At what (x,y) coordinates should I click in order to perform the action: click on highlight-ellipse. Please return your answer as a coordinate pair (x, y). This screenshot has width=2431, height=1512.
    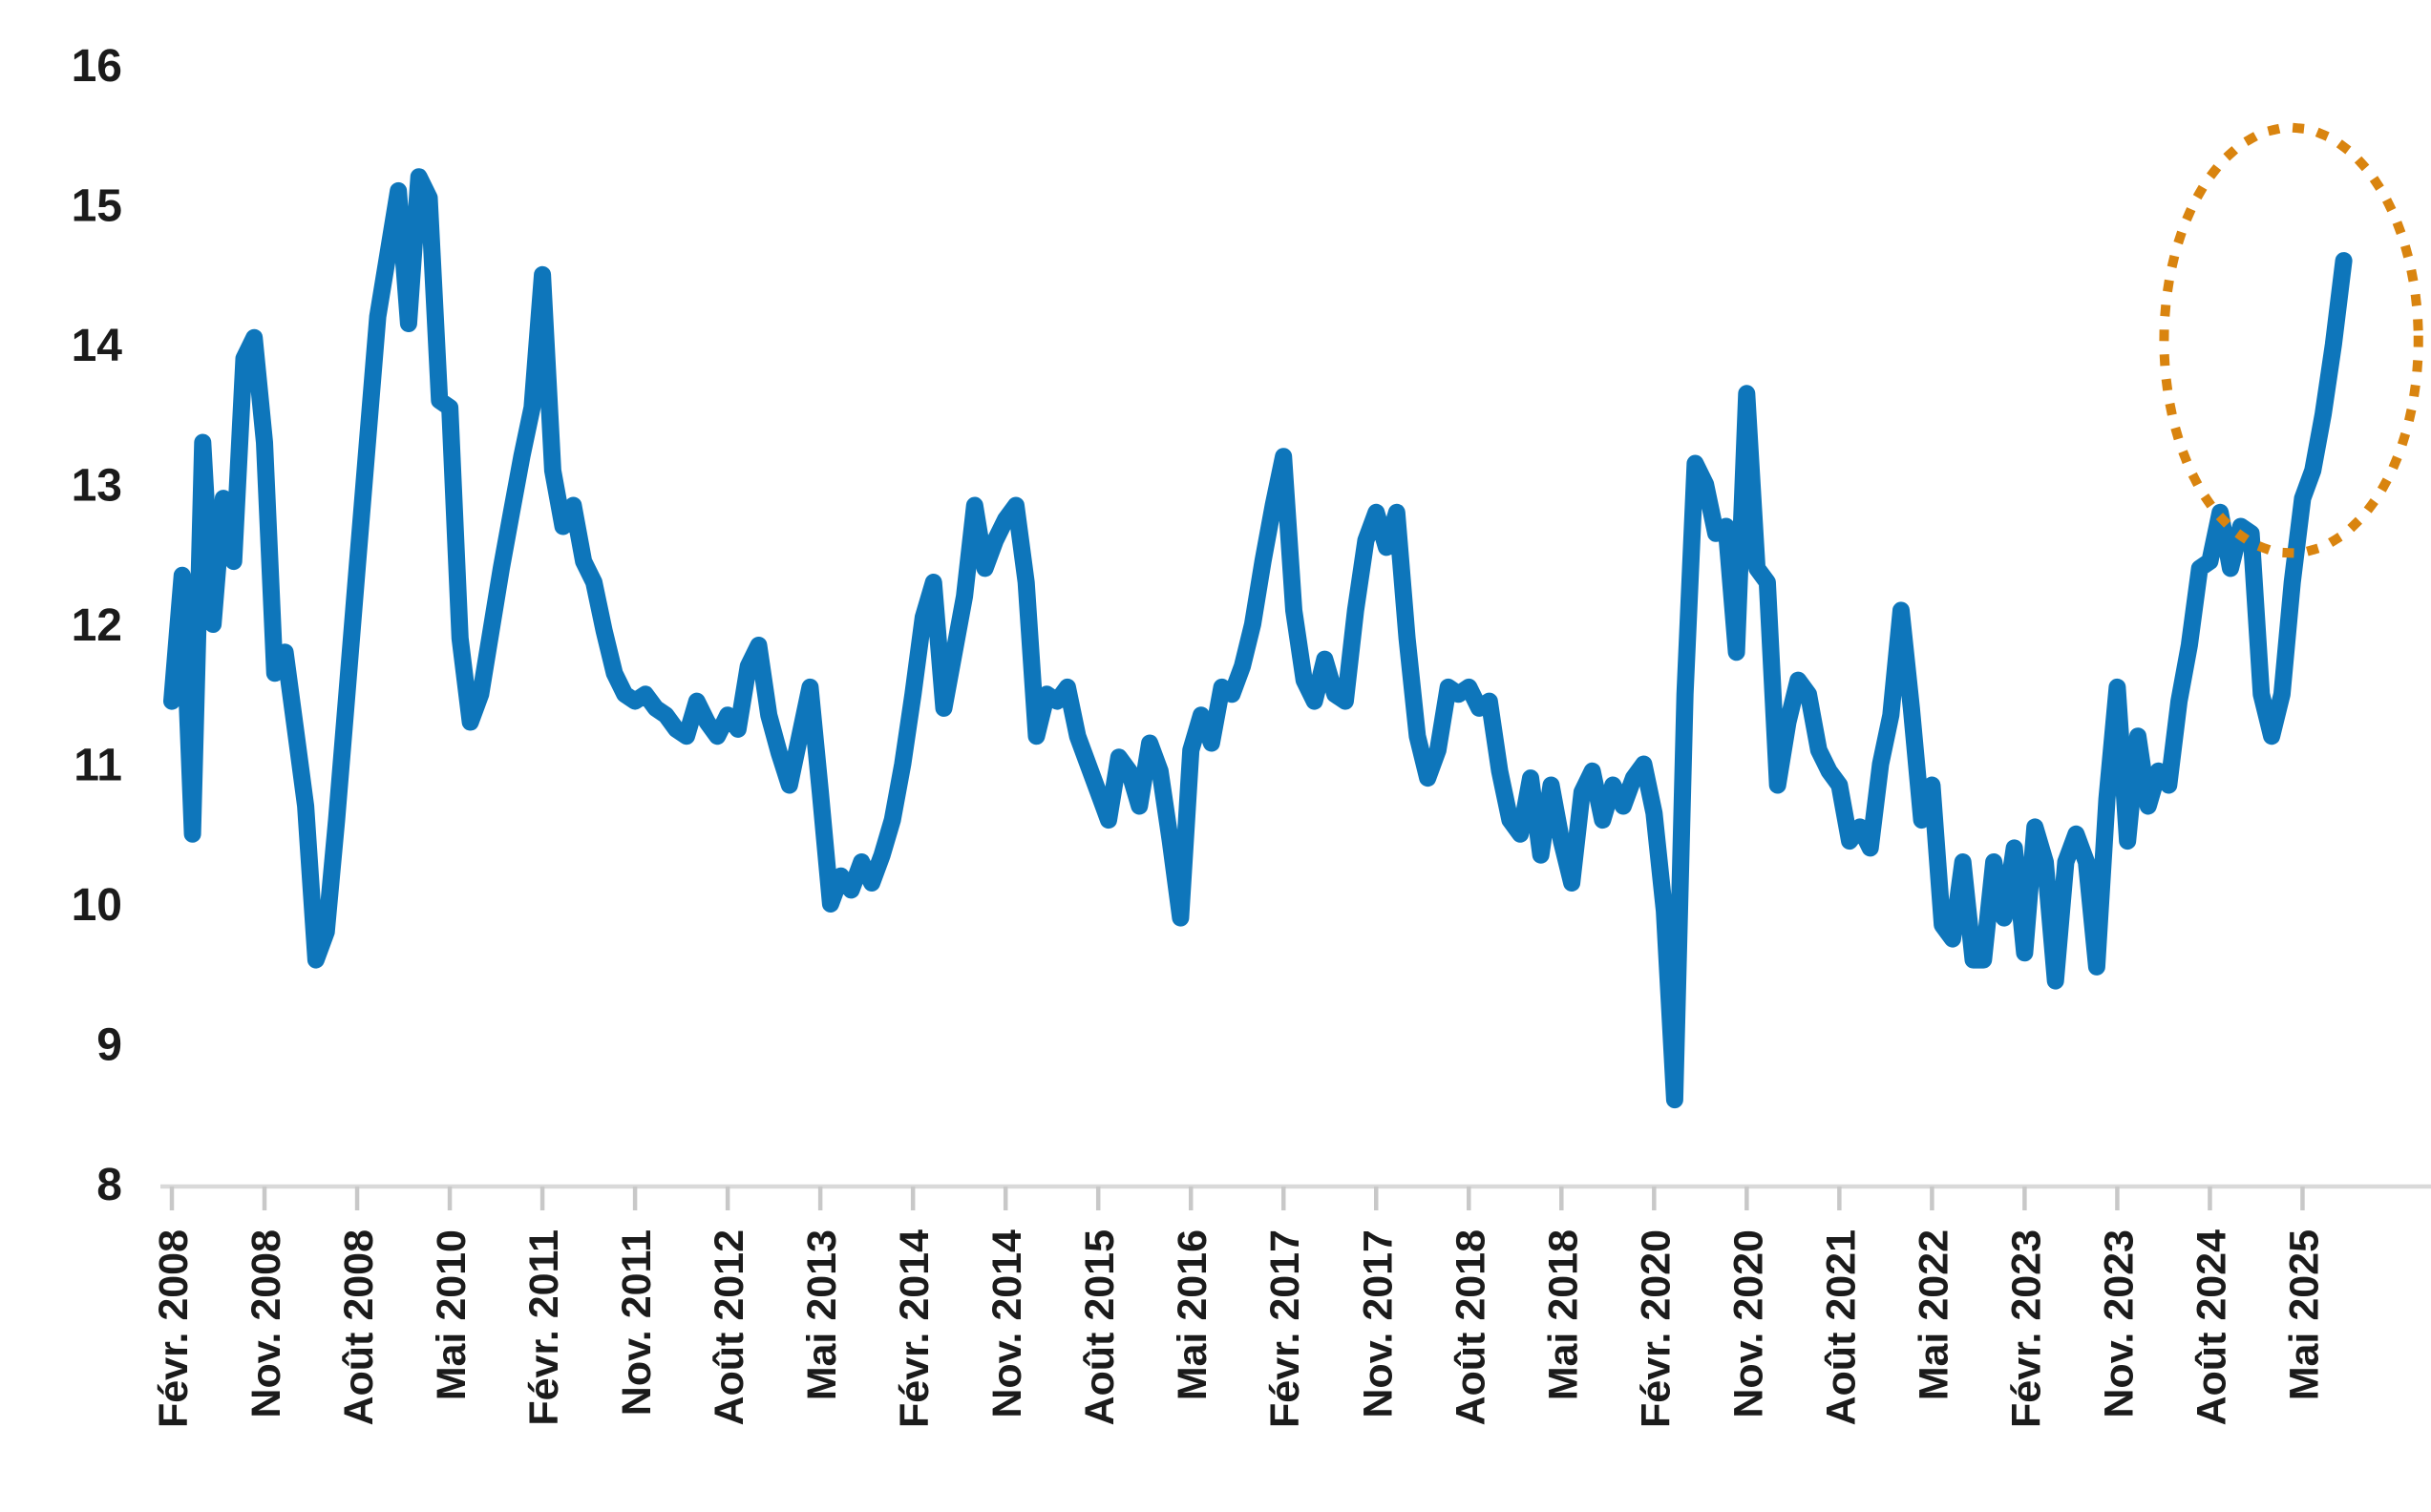
    Looking at the image, I should click on (2291, 340).